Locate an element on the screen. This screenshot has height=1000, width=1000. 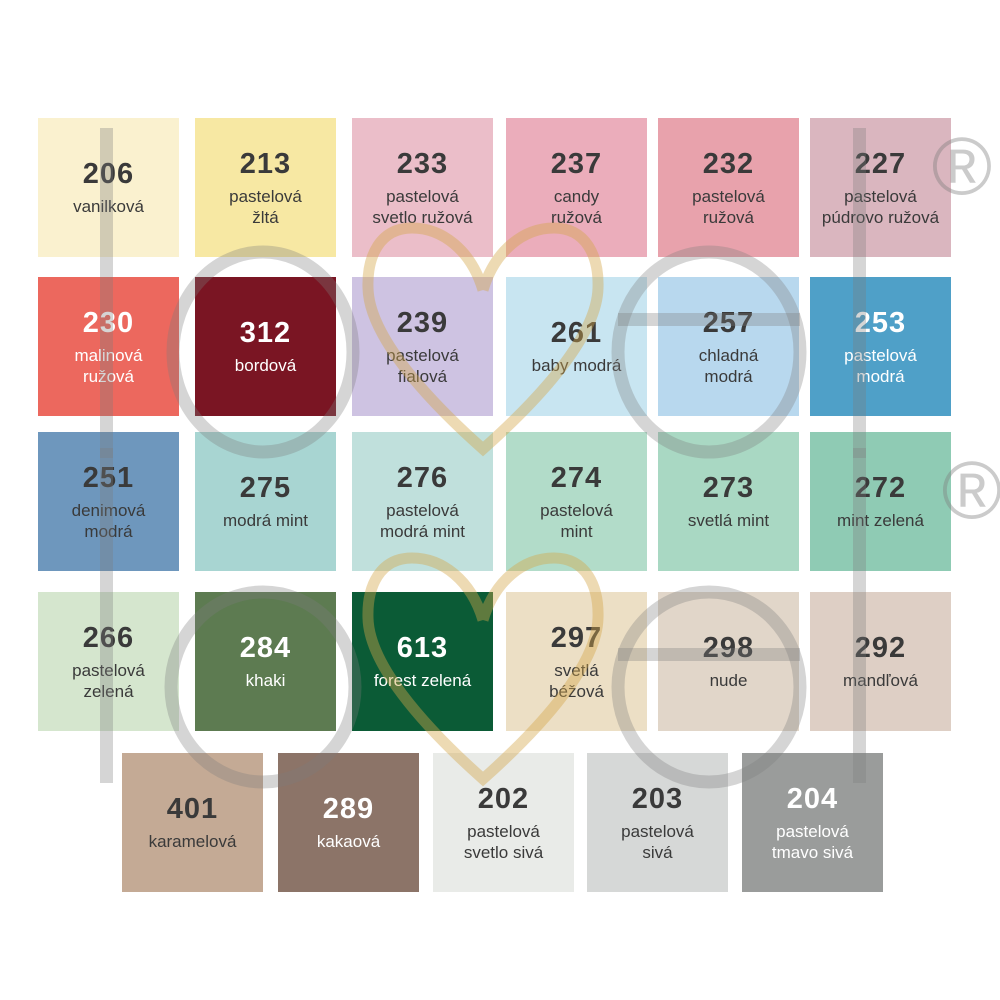
swatch-253: 253 pastelová modrá is located at coordinates (880, 346).